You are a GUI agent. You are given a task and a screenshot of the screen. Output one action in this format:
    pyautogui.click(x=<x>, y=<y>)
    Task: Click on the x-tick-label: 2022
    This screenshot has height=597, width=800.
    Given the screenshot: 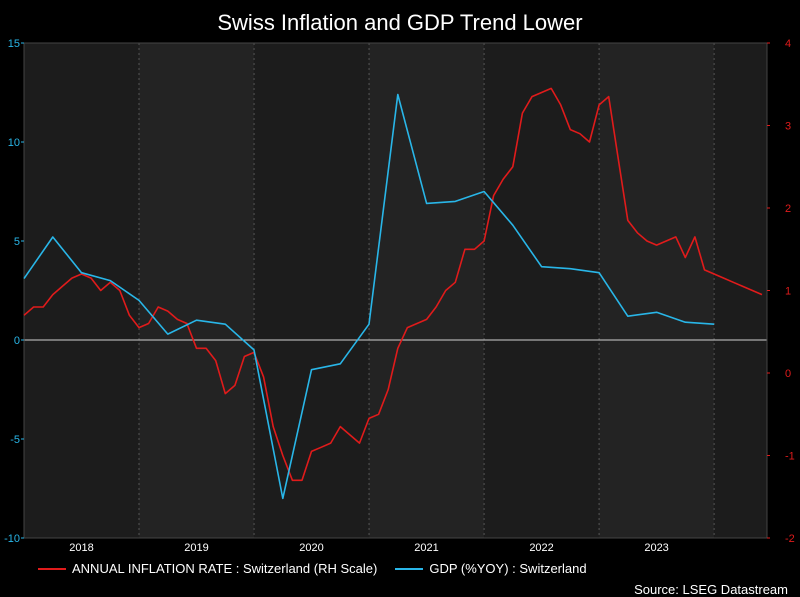 What is the action you would take?
    pyautogui.click(x=541, y=548)
    